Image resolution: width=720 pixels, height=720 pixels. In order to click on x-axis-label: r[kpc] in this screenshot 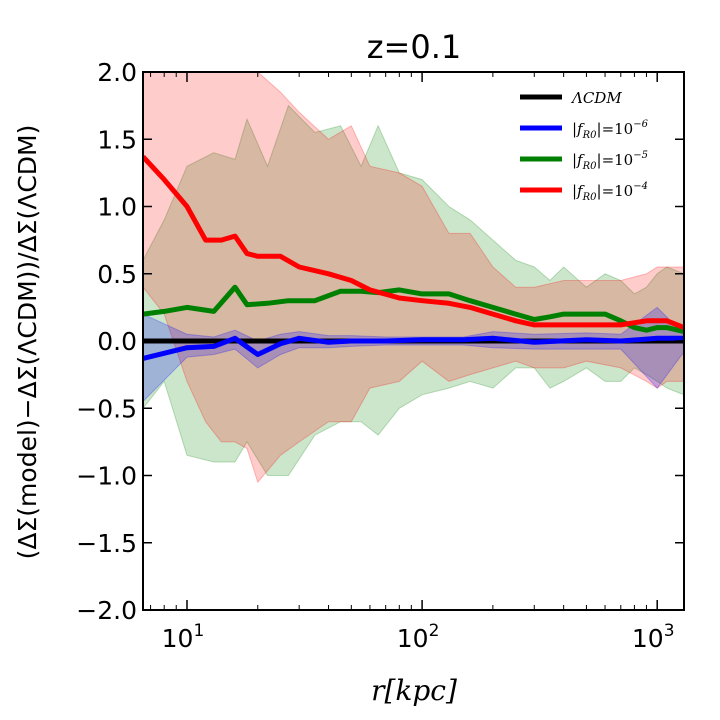, I will do `click(414, 690)`.